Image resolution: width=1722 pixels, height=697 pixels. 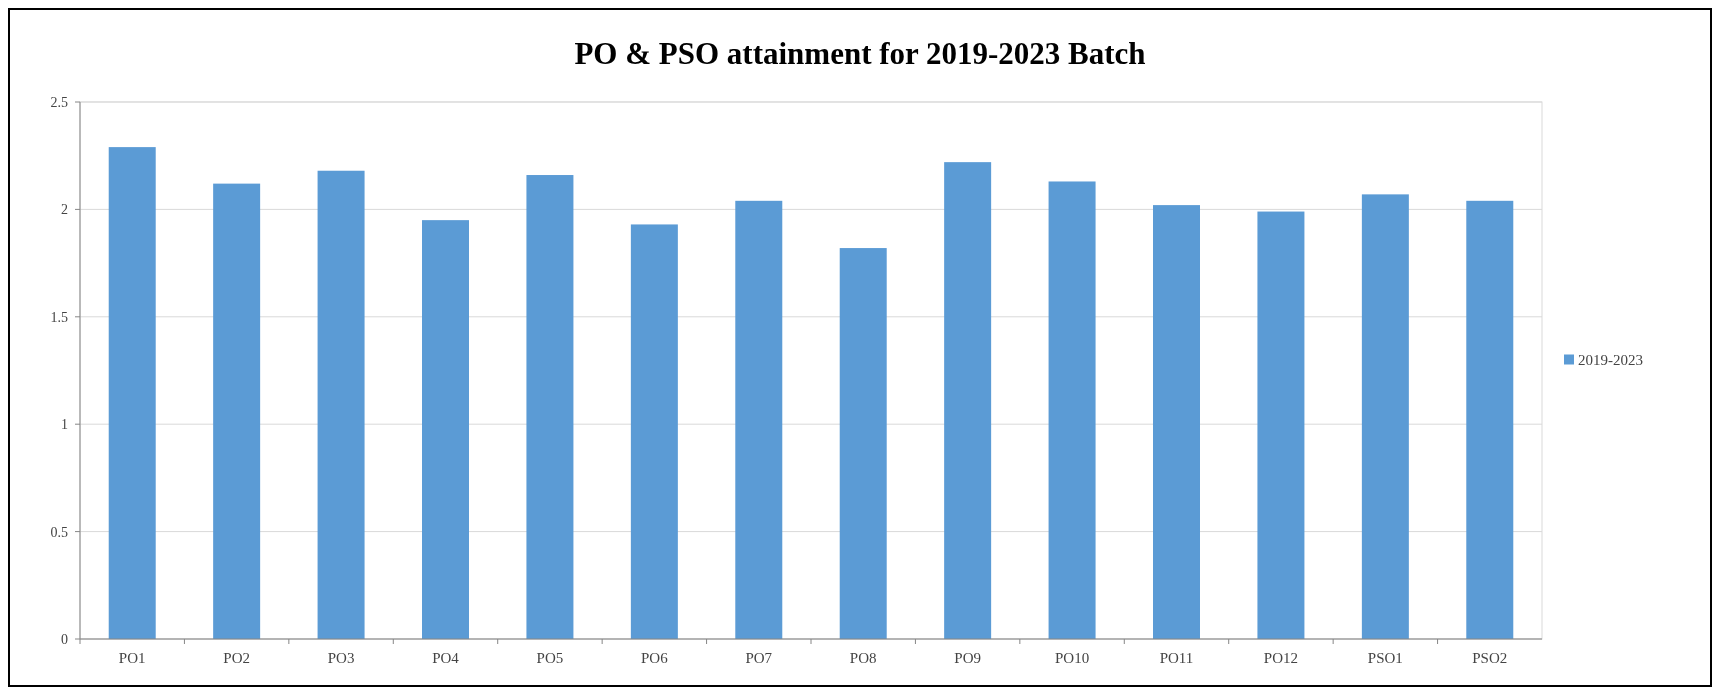 What do you see at coordinates (236, 658) in the screenshot?
I see `x-tick-label: PO2` at bounding box center [236, 658].